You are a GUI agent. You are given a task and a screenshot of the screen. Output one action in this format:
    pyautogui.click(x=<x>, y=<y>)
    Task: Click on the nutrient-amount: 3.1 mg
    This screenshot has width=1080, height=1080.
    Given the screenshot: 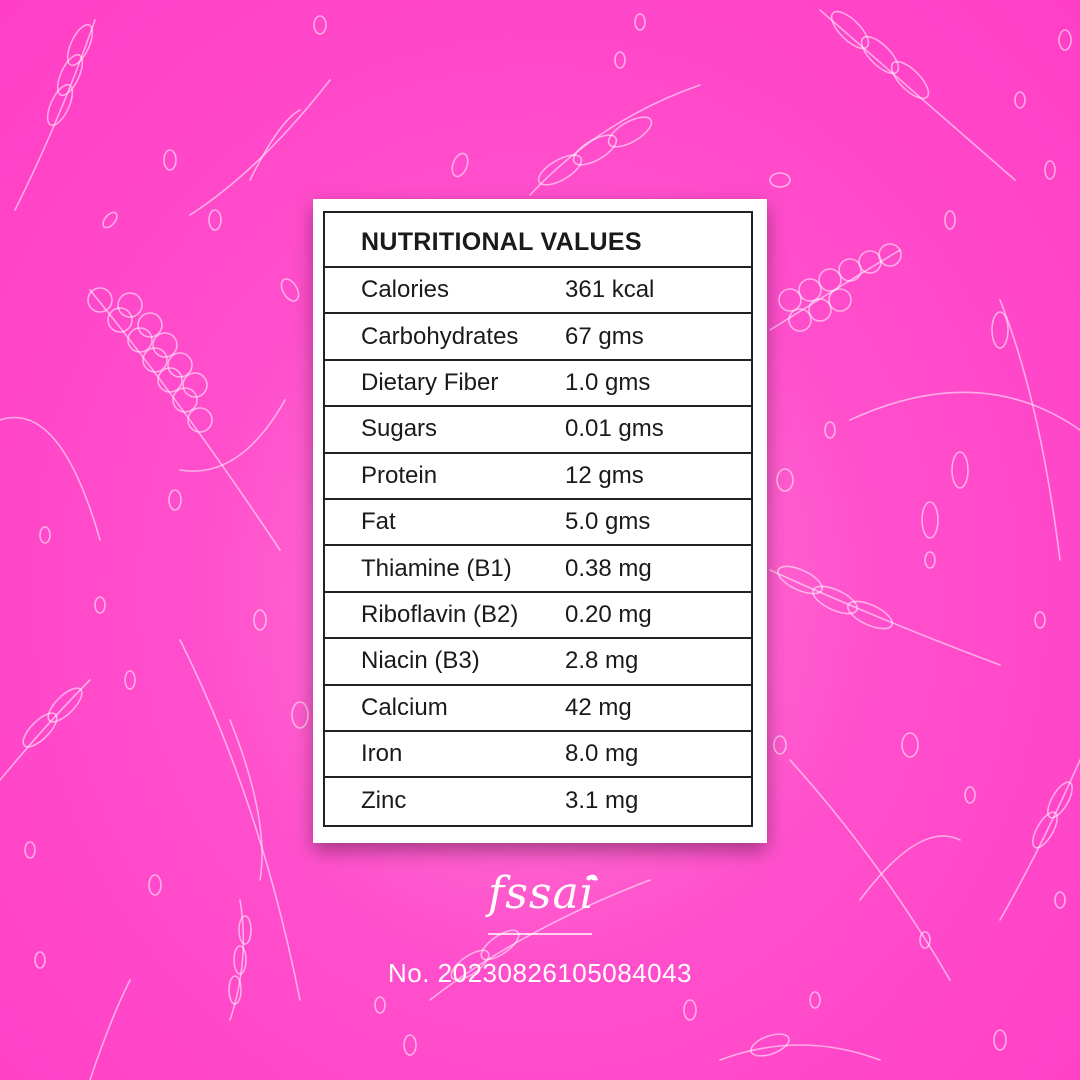 What is the action you would take?
    pyautogui.click(x=602, y=801)
    